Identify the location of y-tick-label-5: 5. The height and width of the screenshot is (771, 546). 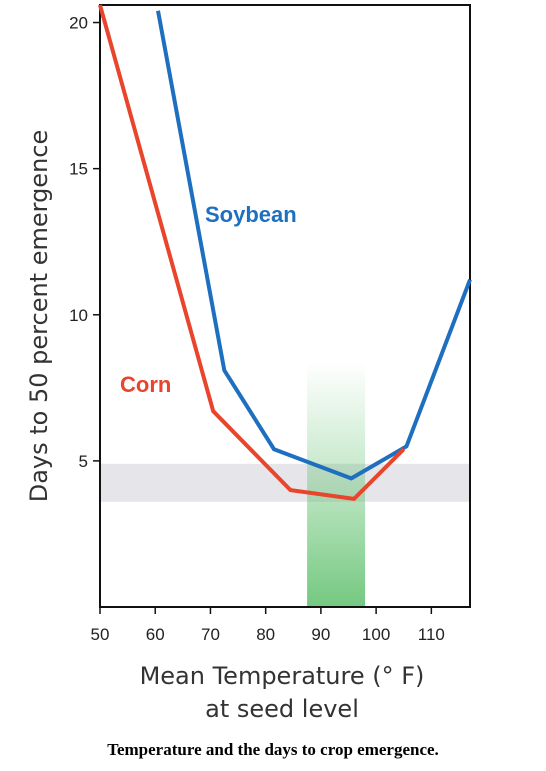
(83, 461).